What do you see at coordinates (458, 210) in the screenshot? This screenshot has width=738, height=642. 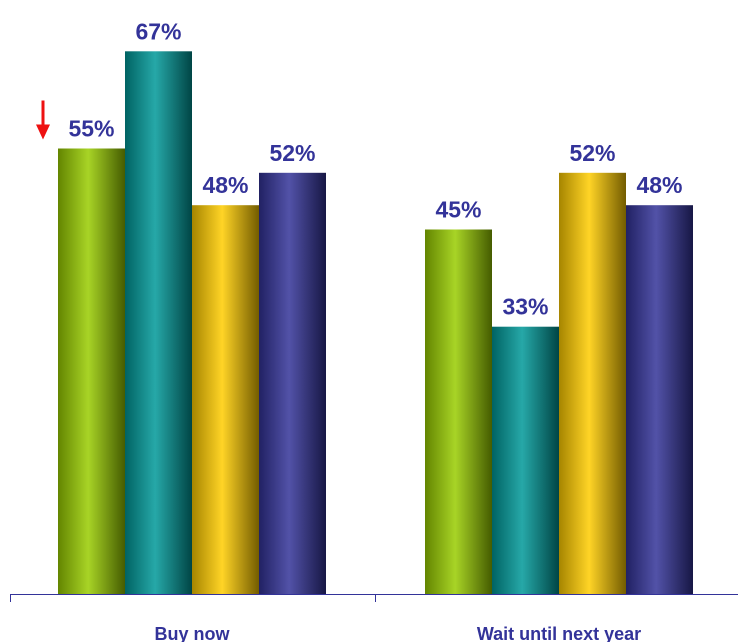 I see `value-label: 45%` at bounding box center [458, 210].